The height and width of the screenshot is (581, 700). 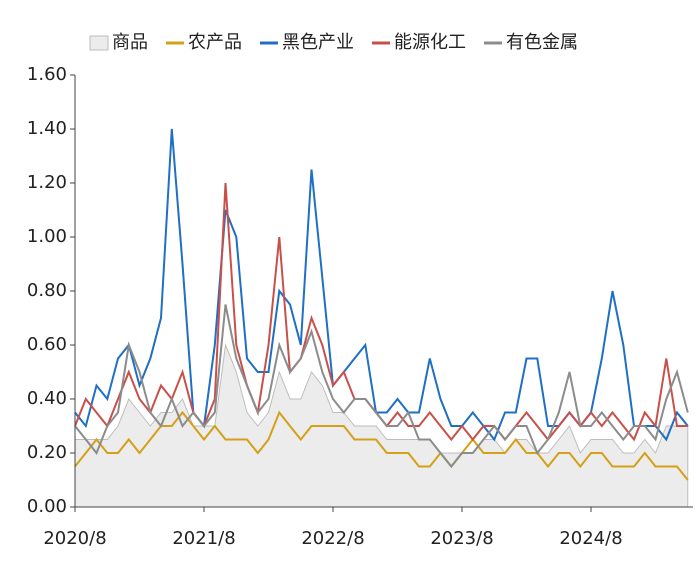 What do you see at coordinates (99, 43) in the screenshot?
I see `legend-swatch` at bounding box center [99, 43].